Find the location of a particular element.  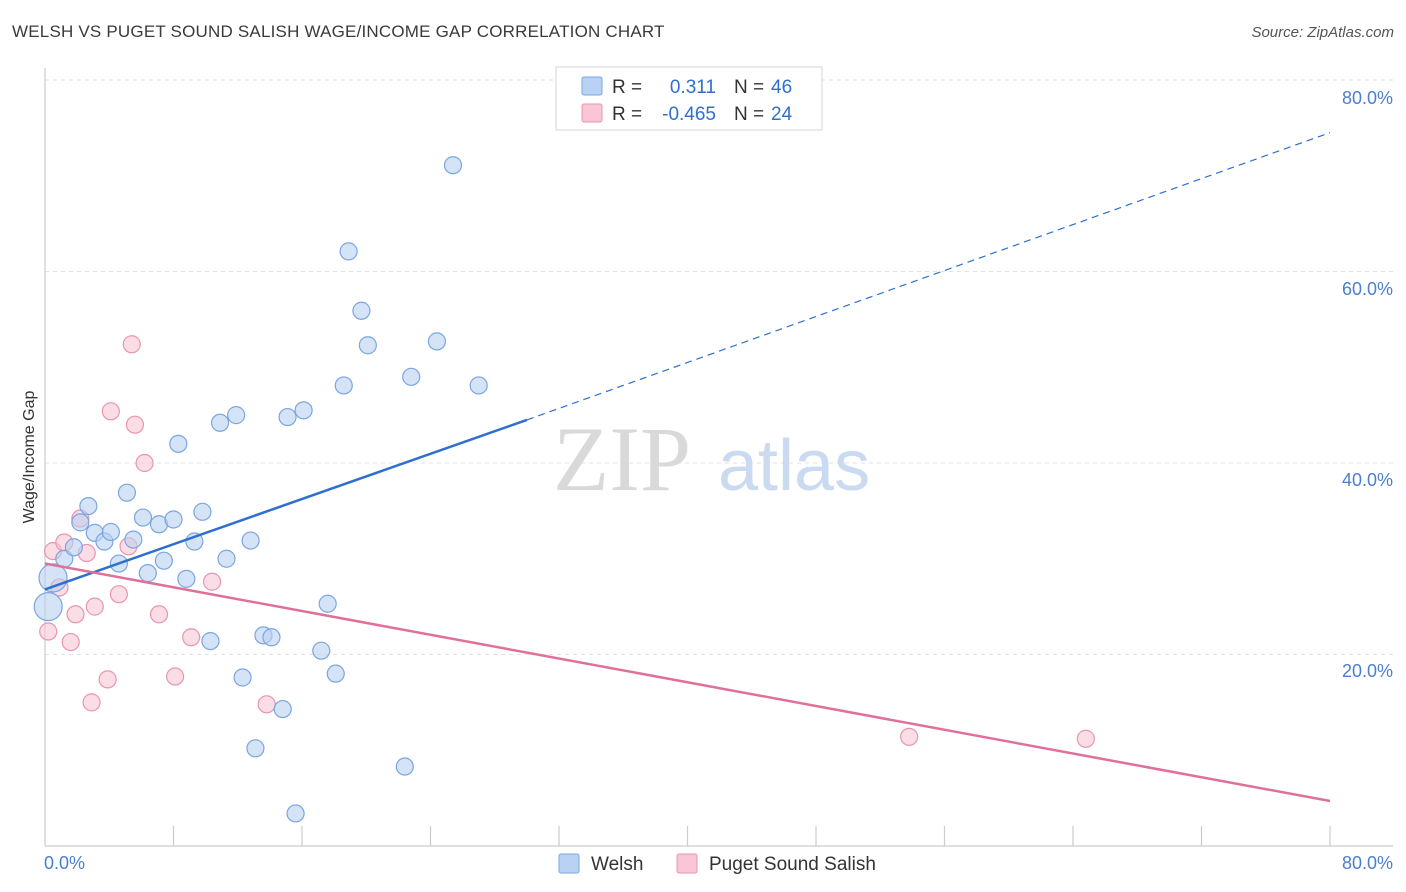

x-tick-label-max: 80.0% is located at coordinates (1367, 863).